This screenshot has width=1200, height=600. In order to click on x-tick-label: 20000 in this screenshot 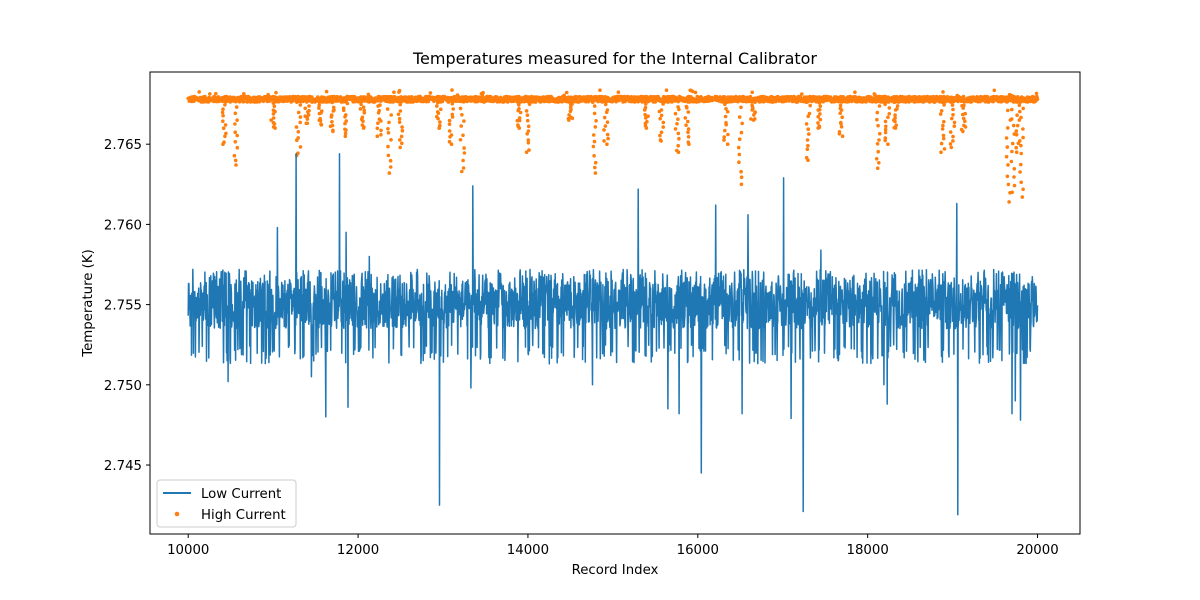, I will do `click(1037, 550)`.